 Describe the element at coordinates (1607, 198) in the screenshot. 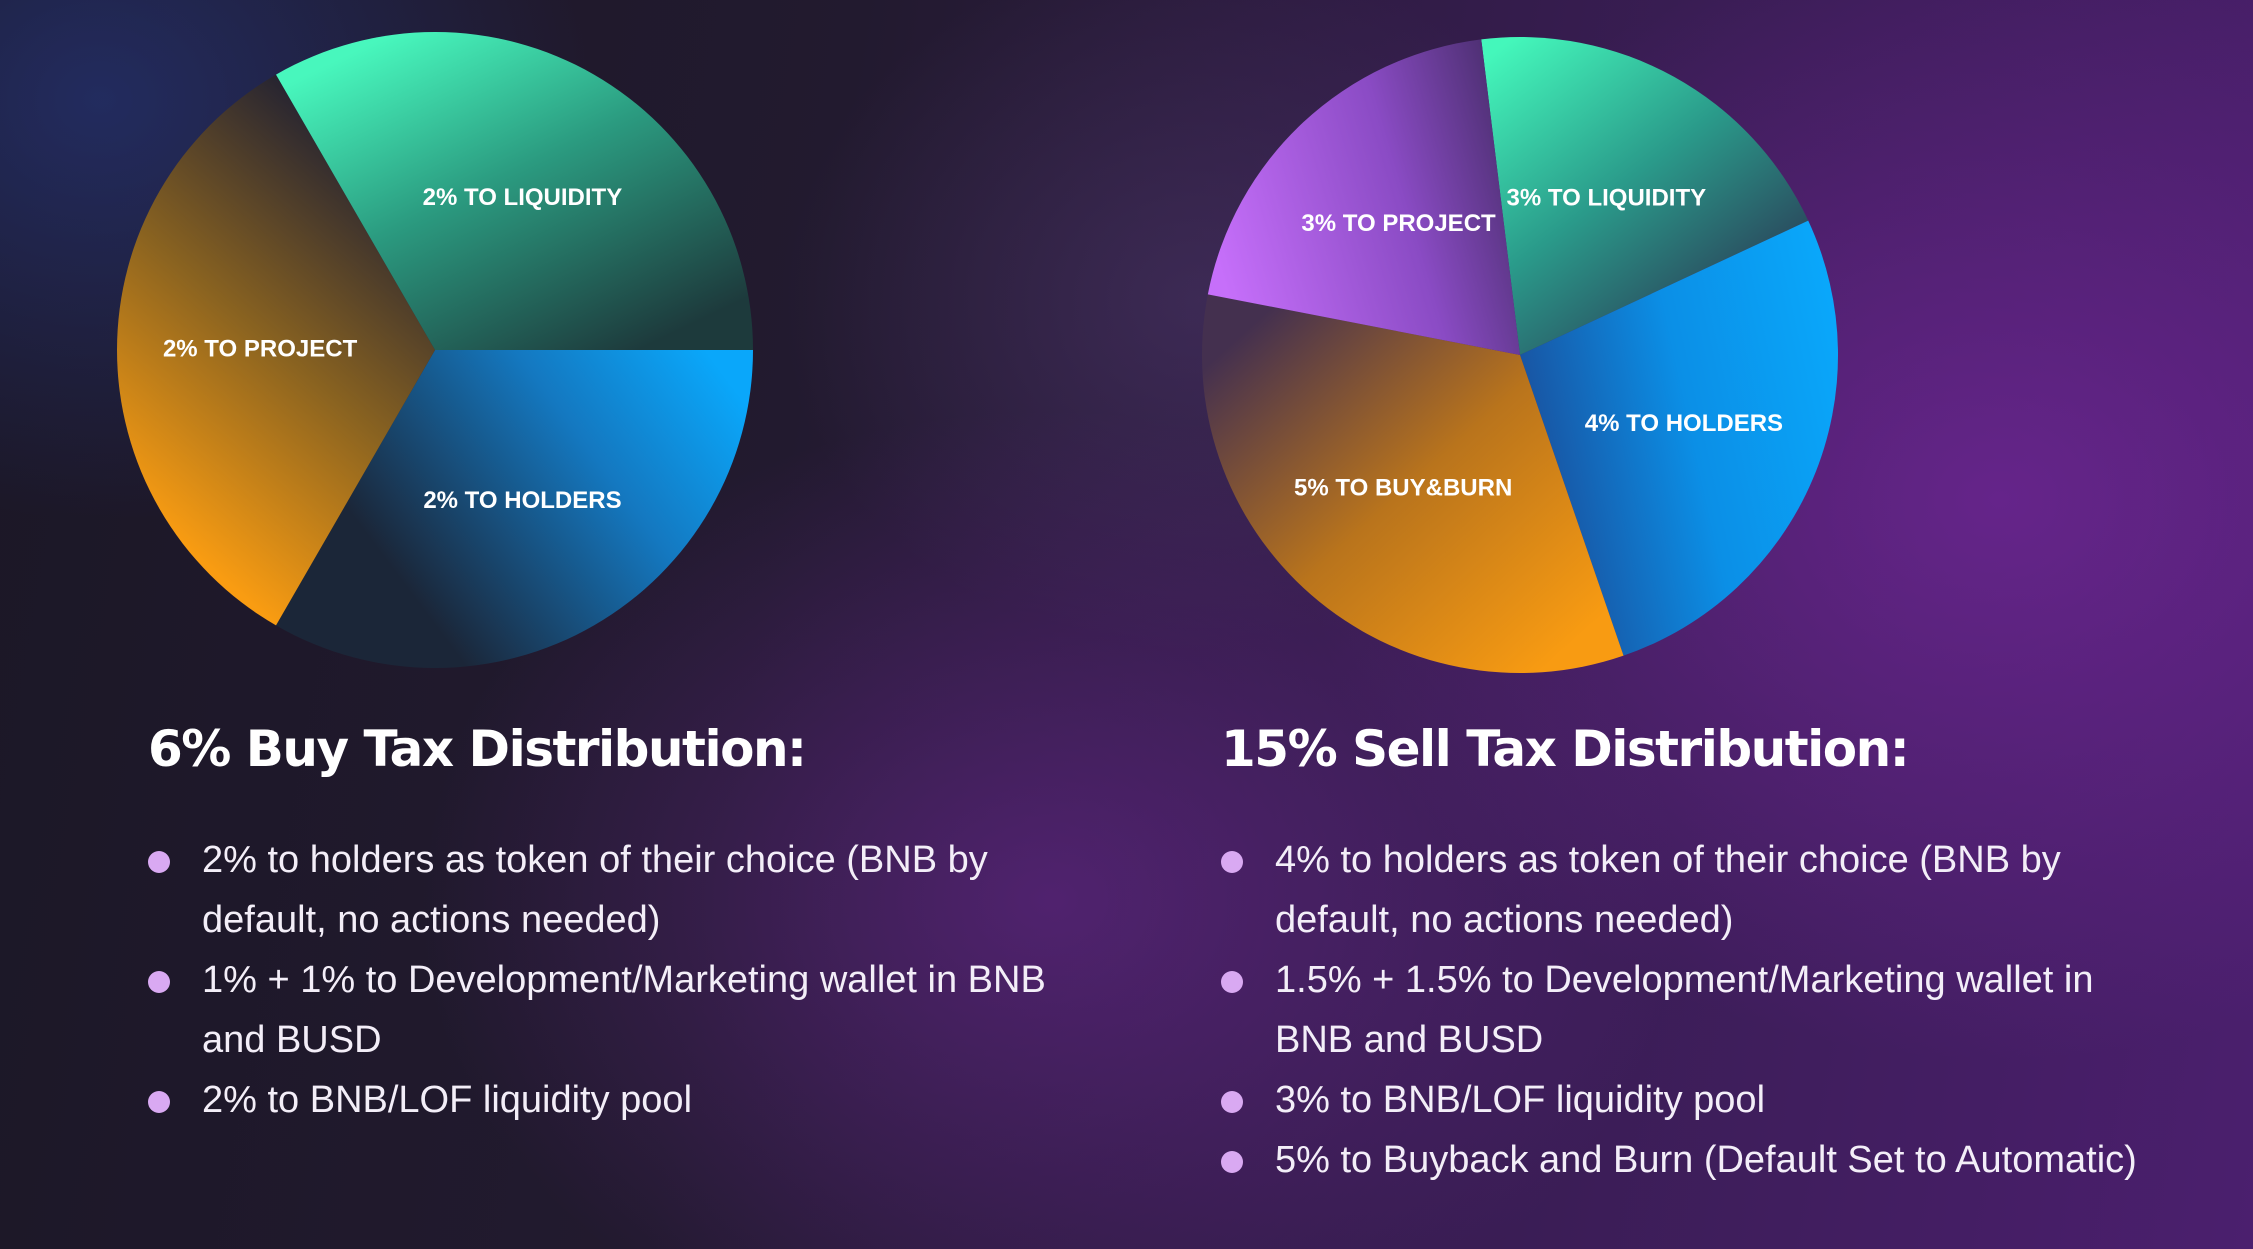

I see `pie-slice-label: 3% TO LIQUIDITY` at that location.